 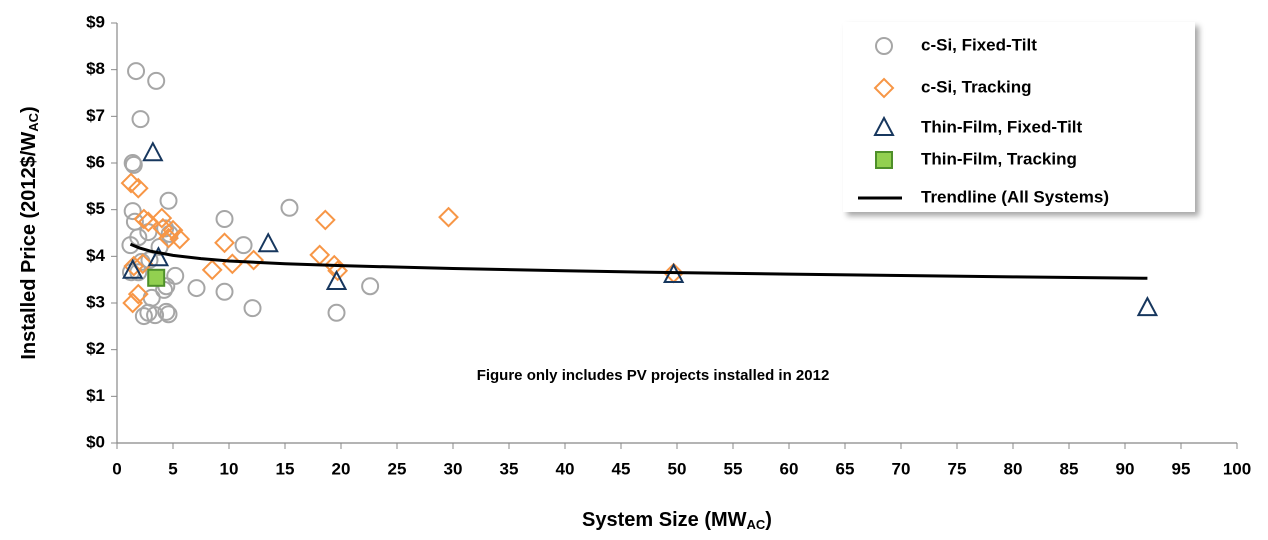 What do you see at coordinates (1069, 468) in the screenshot?
I see `x-tick-label: 85` at bounding box center [1069, 468].